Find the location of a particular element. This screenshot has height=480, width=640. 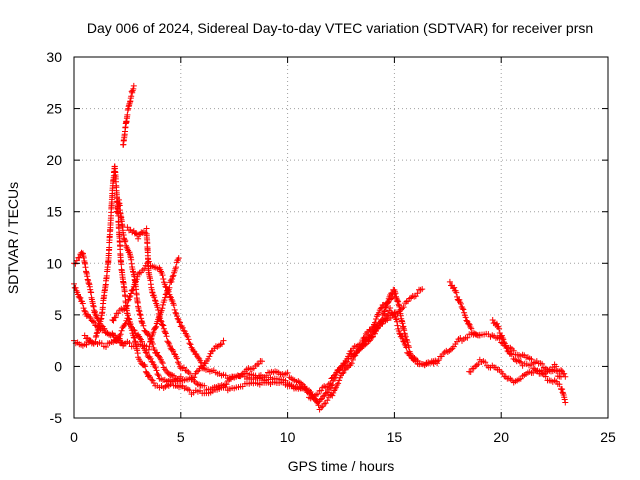

series-arc-l is located at coordinates (505, 329).